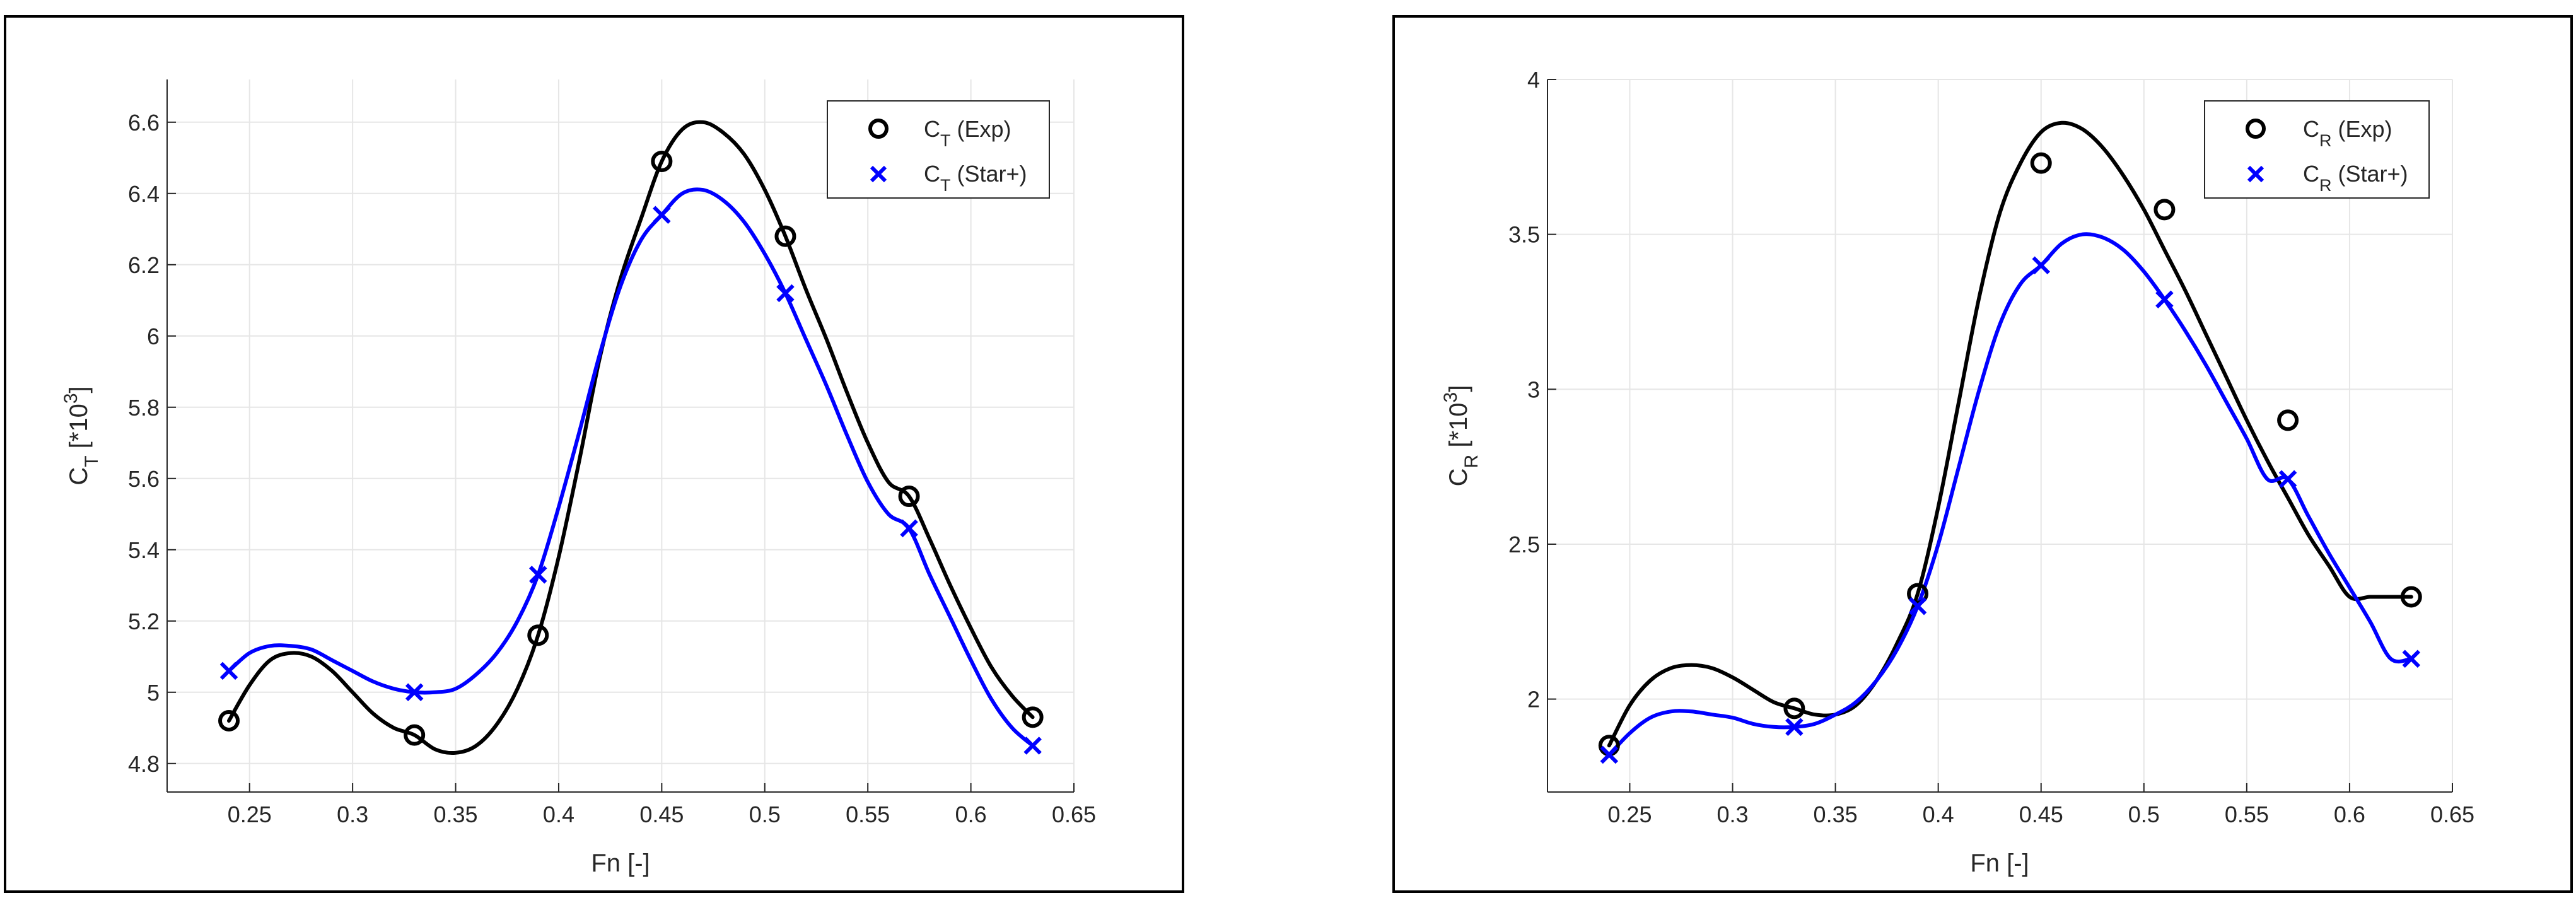 This screenshot has width=2576, height=903. Describe the element at coordinates (1534, 389) in the screenshot. I see `y-tick-label: 3` at that location.